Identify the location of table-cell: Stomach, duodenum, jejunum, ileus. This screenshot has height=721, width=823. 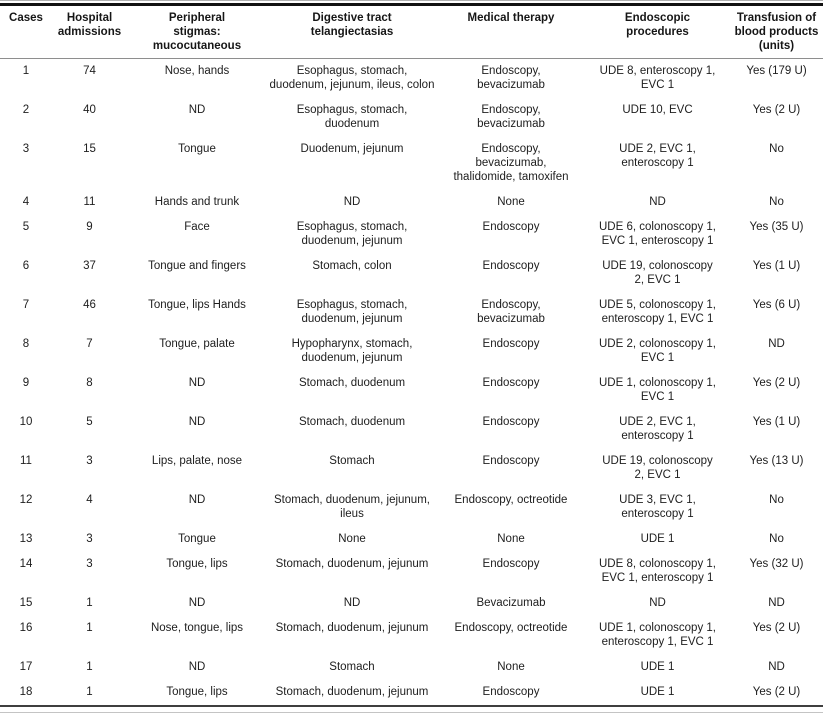
(352, 507).